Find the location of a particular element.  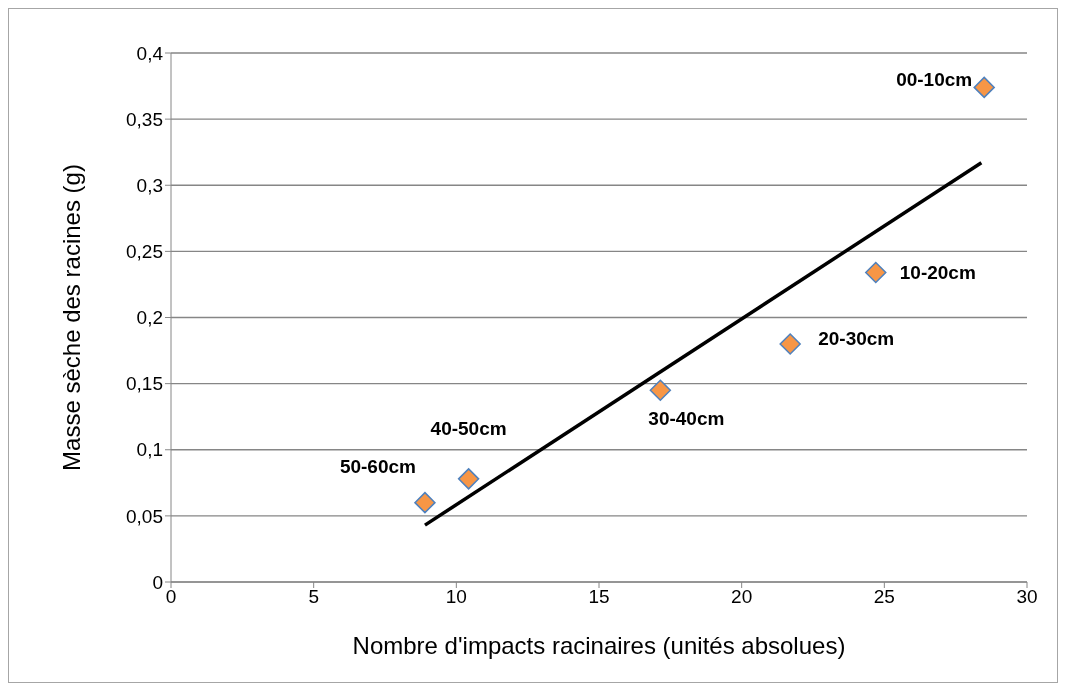

y-tick-label: 0,05 is located at coordinates (144, 516).